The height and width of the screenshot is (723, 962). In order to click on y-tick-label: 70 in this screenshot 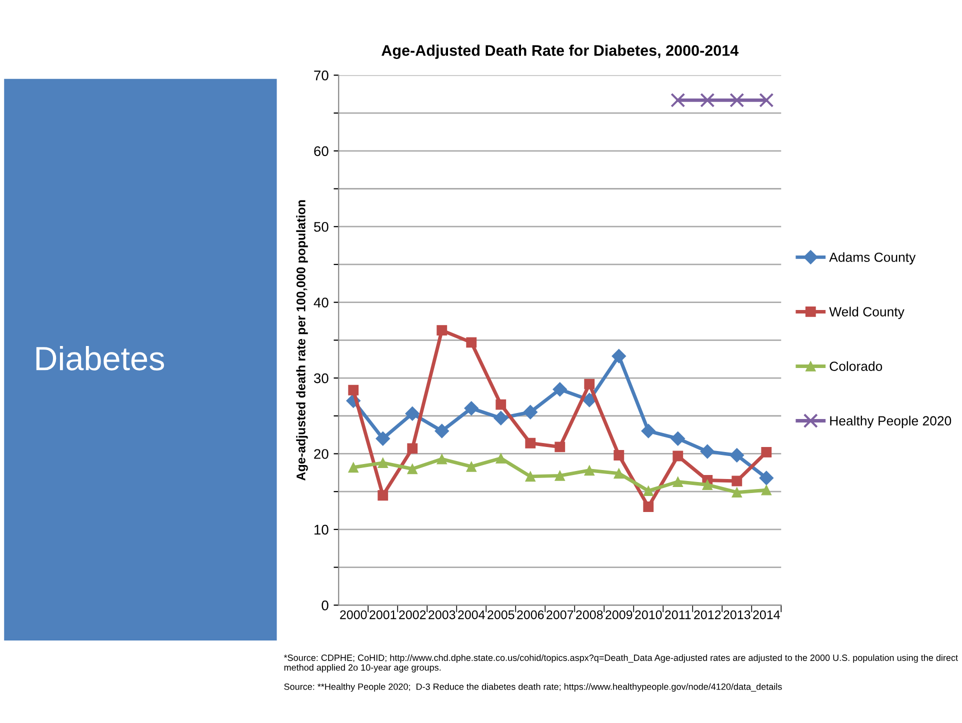, I will do `click(321, 75)`.